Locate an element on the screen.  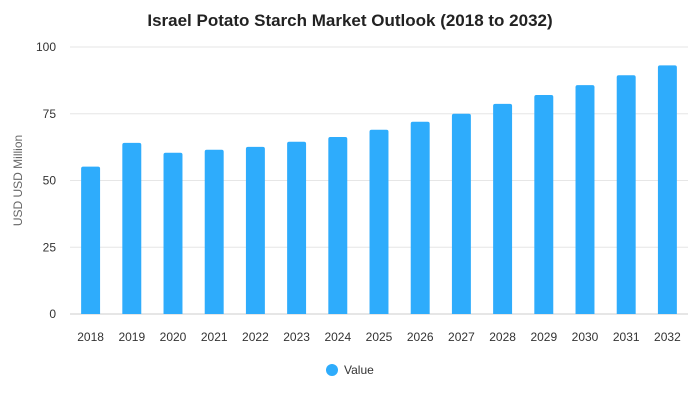
x-tick-label: 2029 is located at coordinates (543, 337).